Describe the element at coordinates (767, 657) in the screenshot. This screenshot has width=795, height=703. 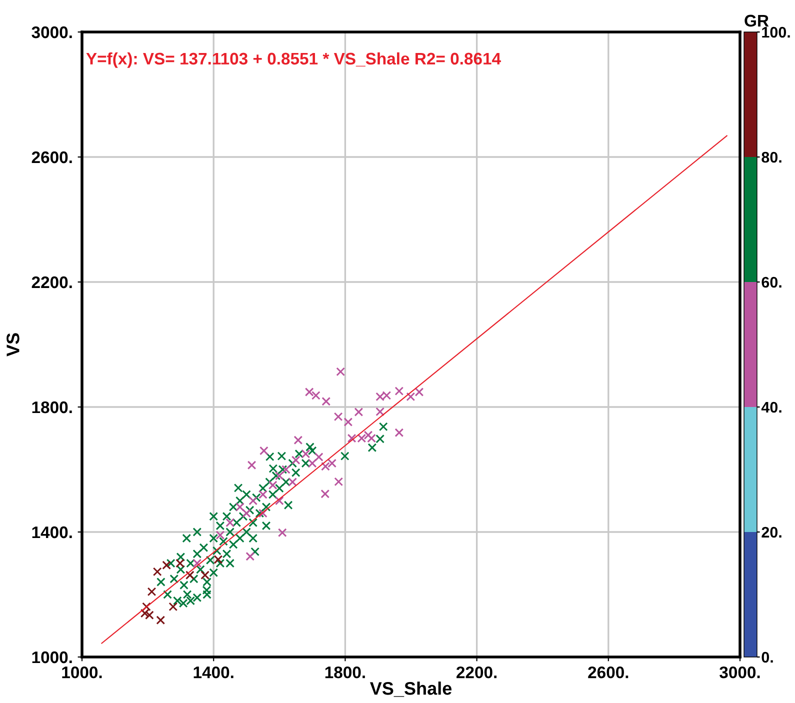
I see `color-bar-label: 0.` at that location.